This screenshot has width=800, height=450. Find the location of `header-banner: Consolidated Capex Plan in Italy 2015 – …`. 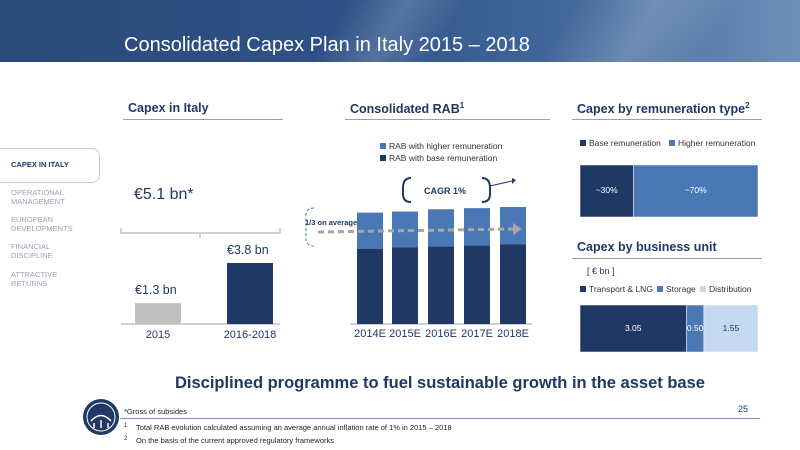

header-banner: Consolidated Capex Plan in Italy 2015 – … is located at coordinates (400, 31).